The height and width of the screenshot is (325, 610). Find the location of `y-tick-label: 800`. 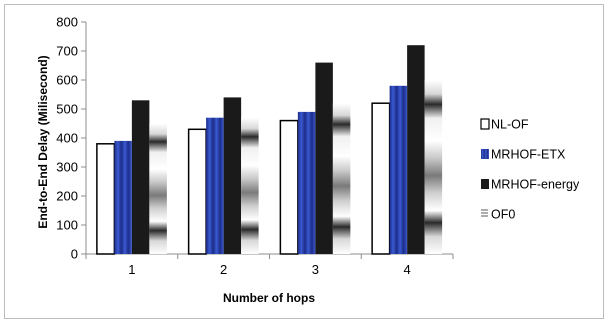

y-tick-label: 800 is located at coordinates (67, 22).